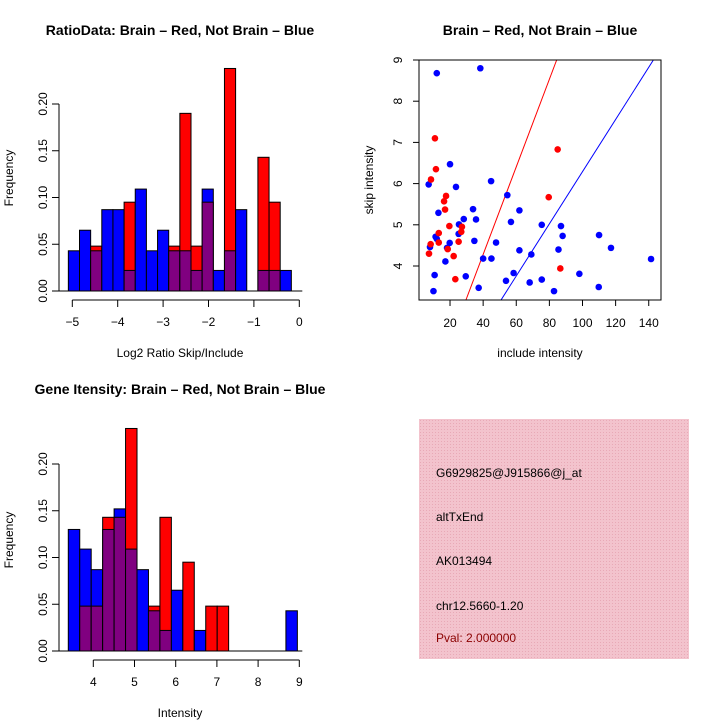 The height and width of the screenshot is (720, 720). Describe the element at coordinates (398, 183) in the screenshot. I see `scatter-y-tick-label: 6` at that location.